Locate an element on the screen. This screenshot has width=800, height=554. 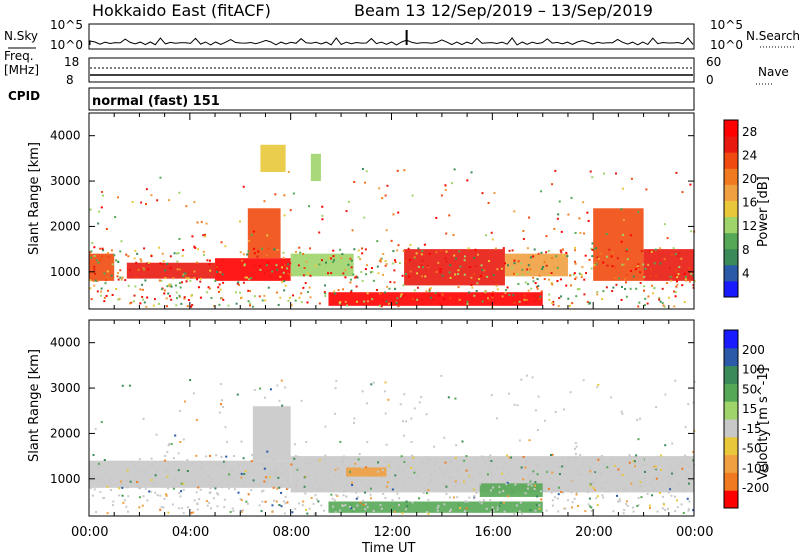
power-region is located at coordinates (102, 267).